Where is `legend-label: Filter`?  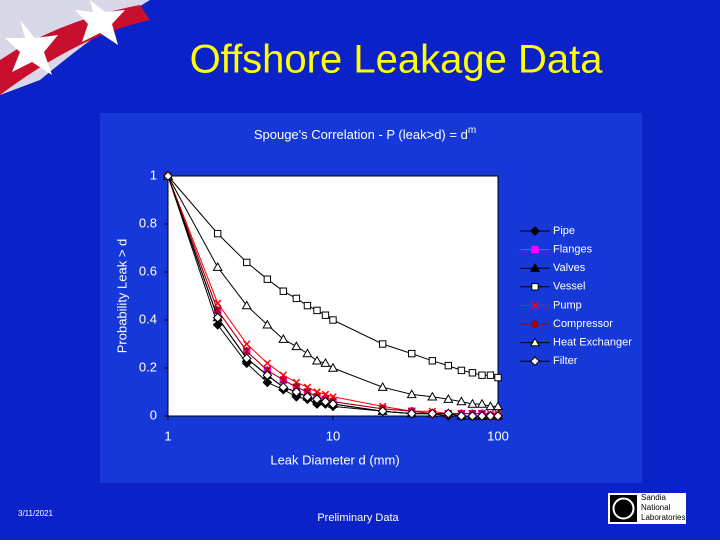
legend-label: Filter is located at coordinates (565, 361).